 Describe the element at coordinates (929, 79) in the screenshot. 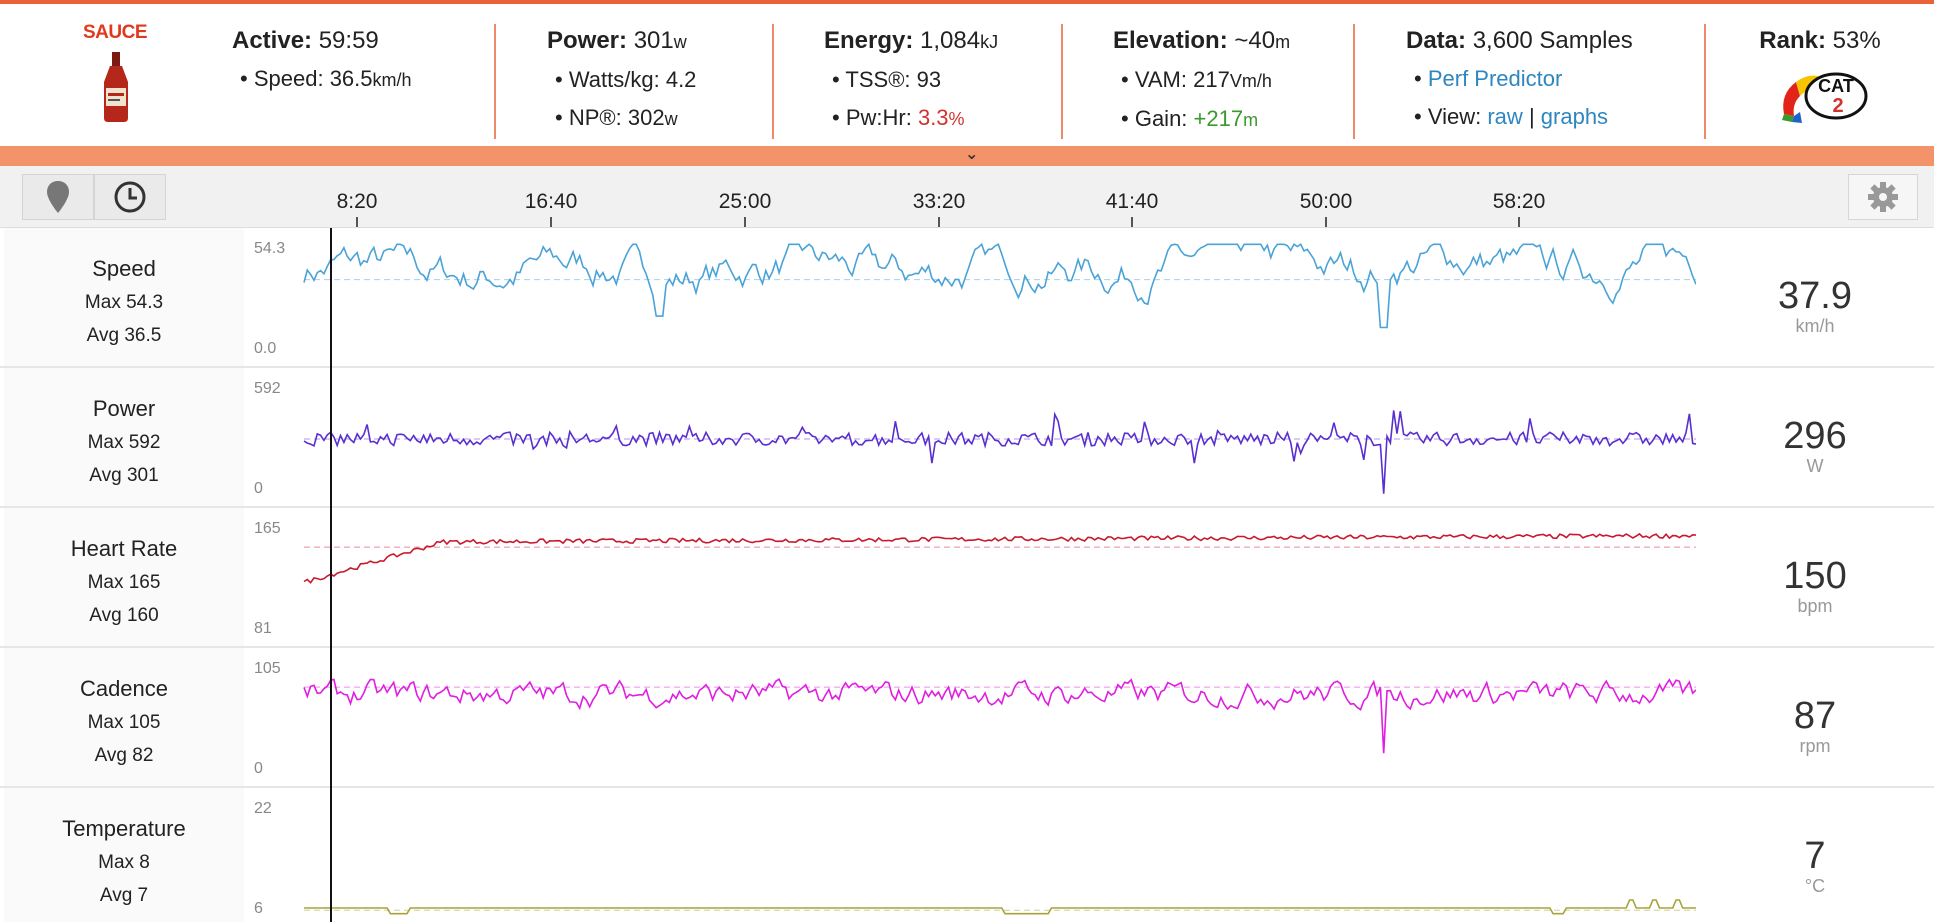

I see `tss-value: 93` at that location.